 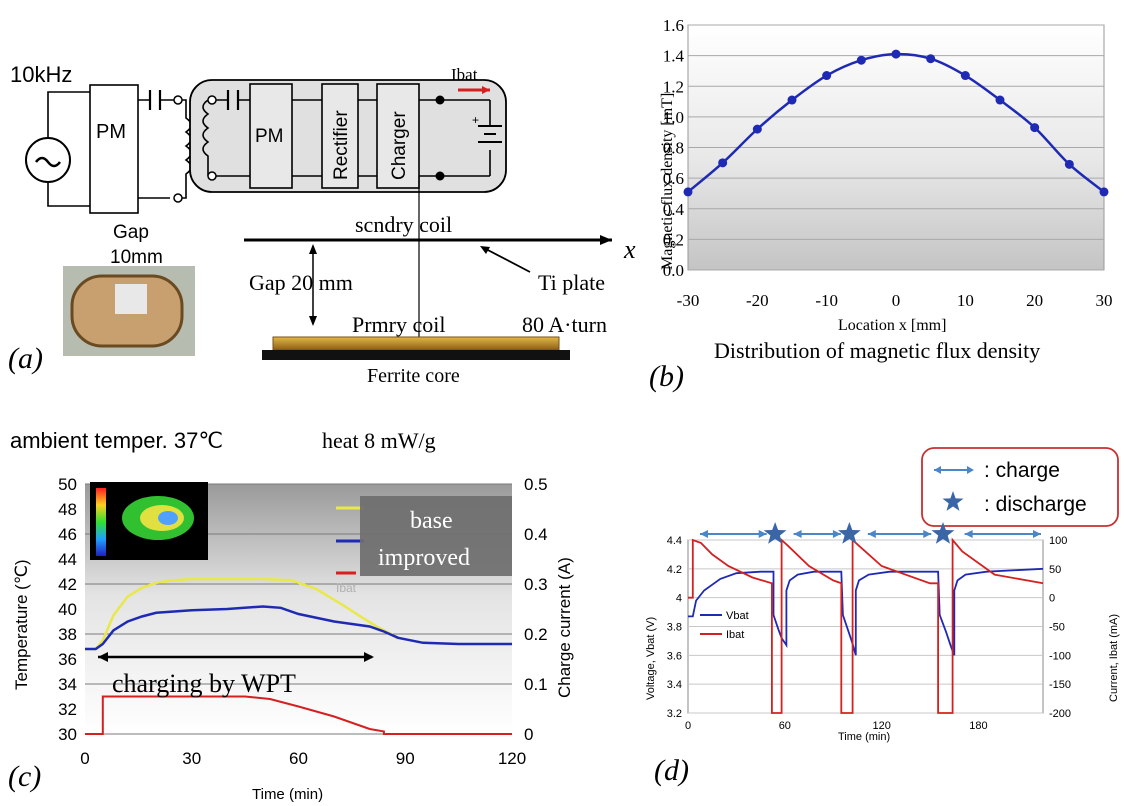 I want to click on charging-annotation: charging by WPT, so click(x=204, y=683).